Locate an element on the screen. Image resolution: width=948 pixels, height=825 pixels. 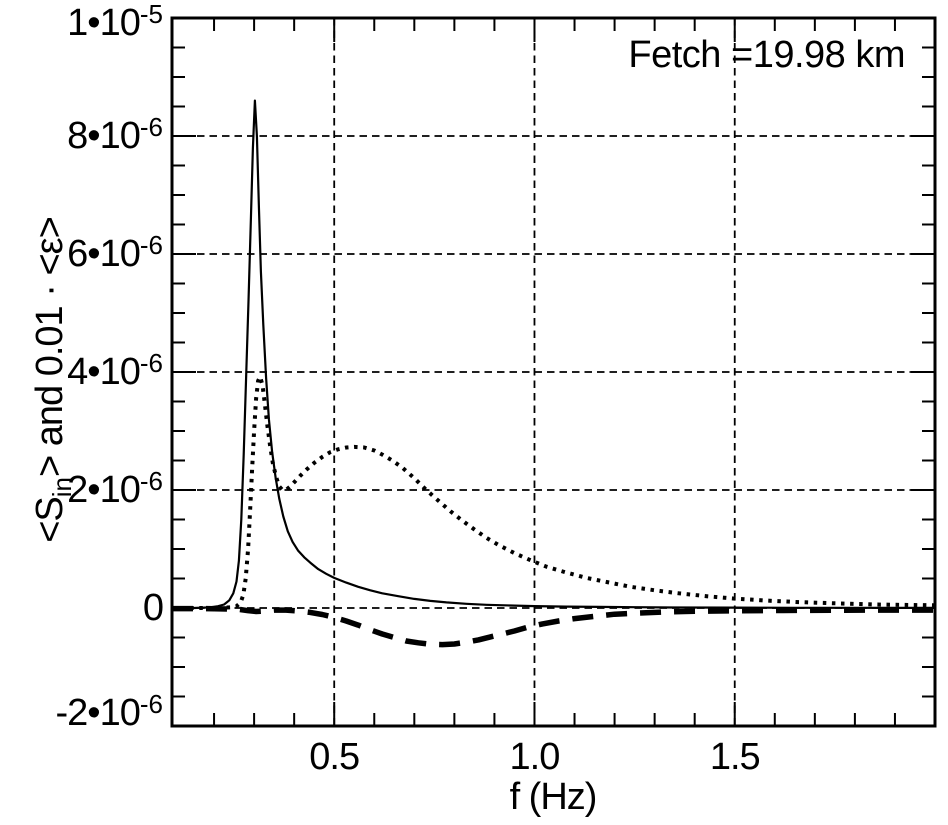
y-axis-label-part: <S is located at coordinates (50, 520).